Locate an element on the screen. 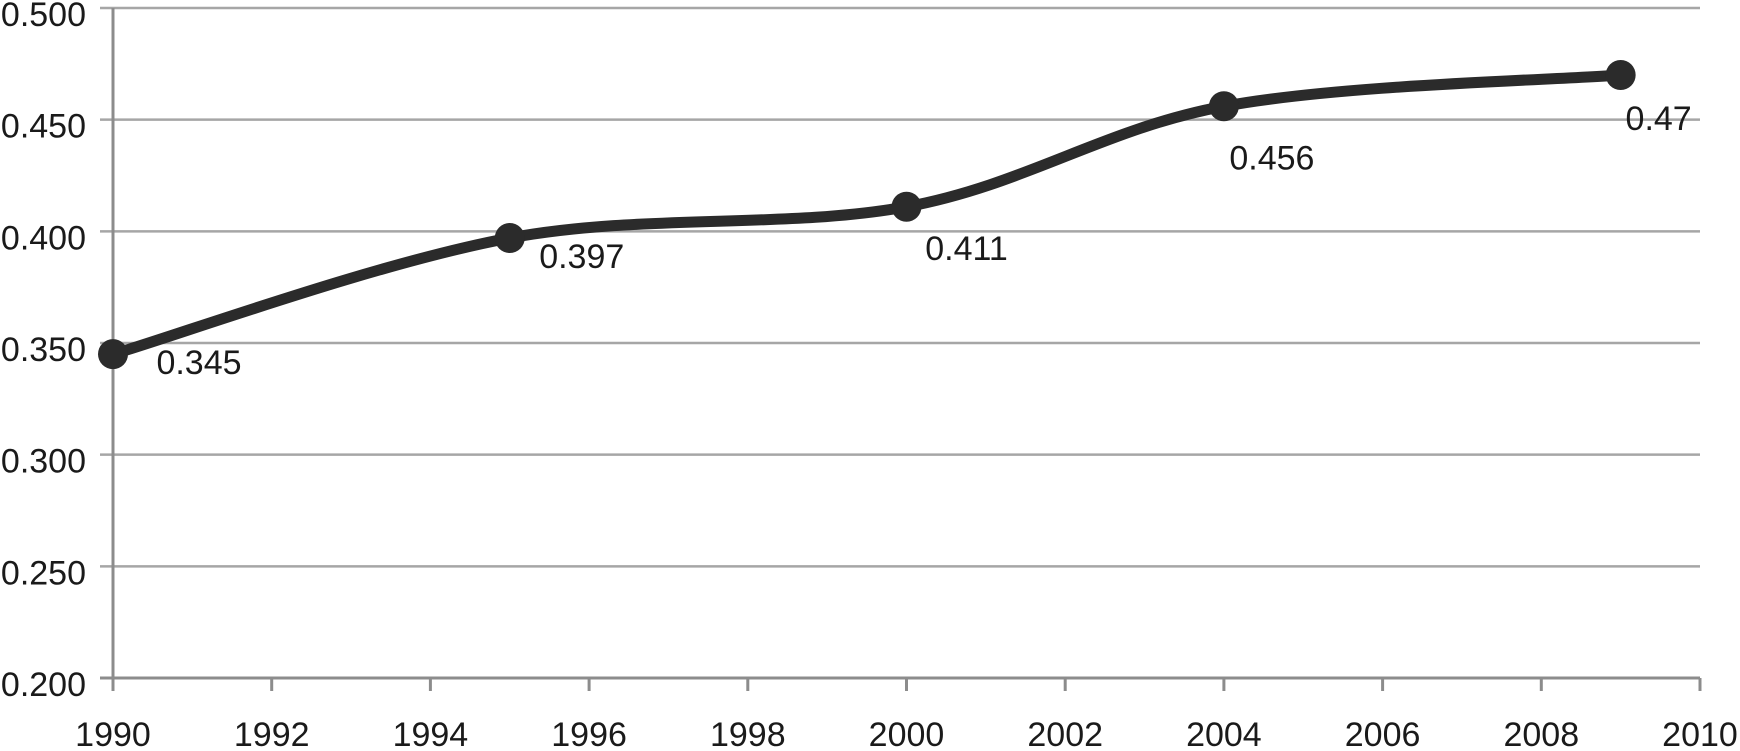  x-axis-tick-label: 2008 is located at coordinates (1541, 733).